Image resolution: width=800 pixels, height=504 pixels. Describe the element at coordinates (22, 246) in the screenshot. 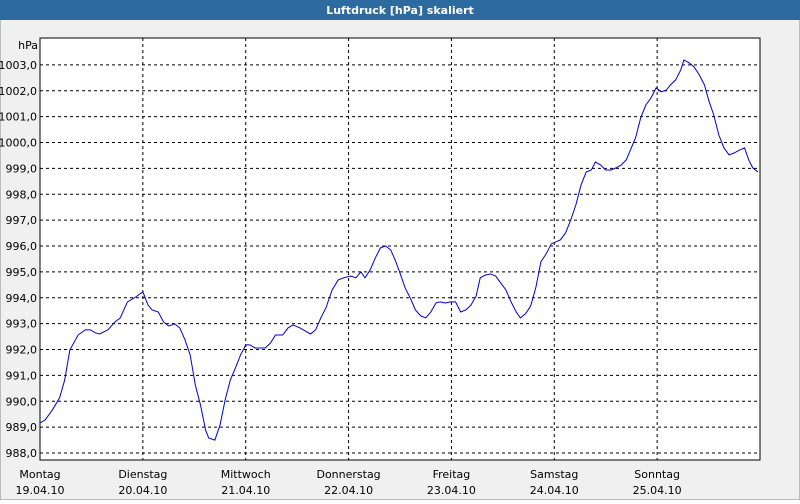

I see `y-tick-label: 996,0` at that location.